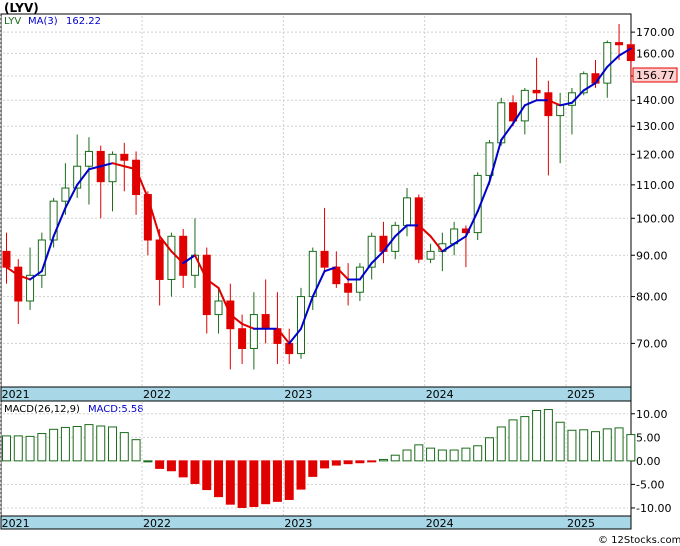 This screenshot has width=680, height=546. I want to click on last-price-marker, so click(655, 75).